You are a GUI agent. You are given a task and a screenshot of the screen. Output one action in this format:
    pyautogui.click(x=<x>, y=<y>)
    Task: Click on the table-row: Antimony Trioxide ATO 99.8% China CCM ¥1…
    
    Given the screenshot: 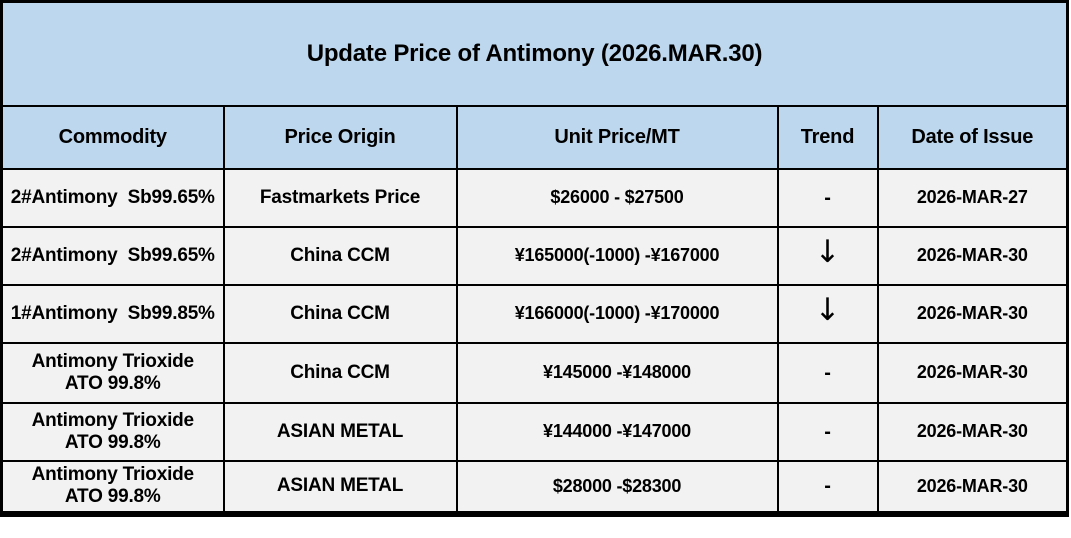 What is the action you would take?
    pyautogui.click(x=534, y=372)
    